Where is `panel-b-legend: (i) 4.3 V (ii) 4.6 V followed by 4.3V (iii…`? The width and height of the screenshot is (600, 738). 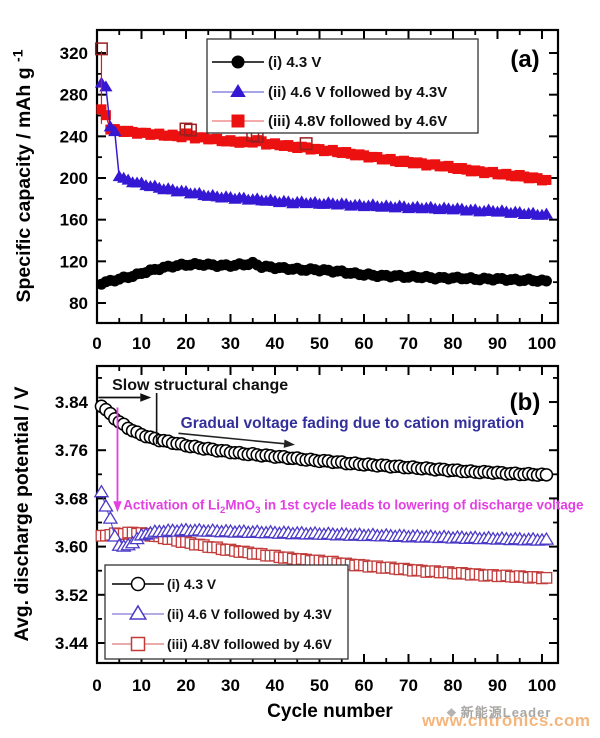 panel-b-legend: (i) 4.3 V (ii) 4.6 V followed by 4.3V (iii… is located at coordinates (226, 612).